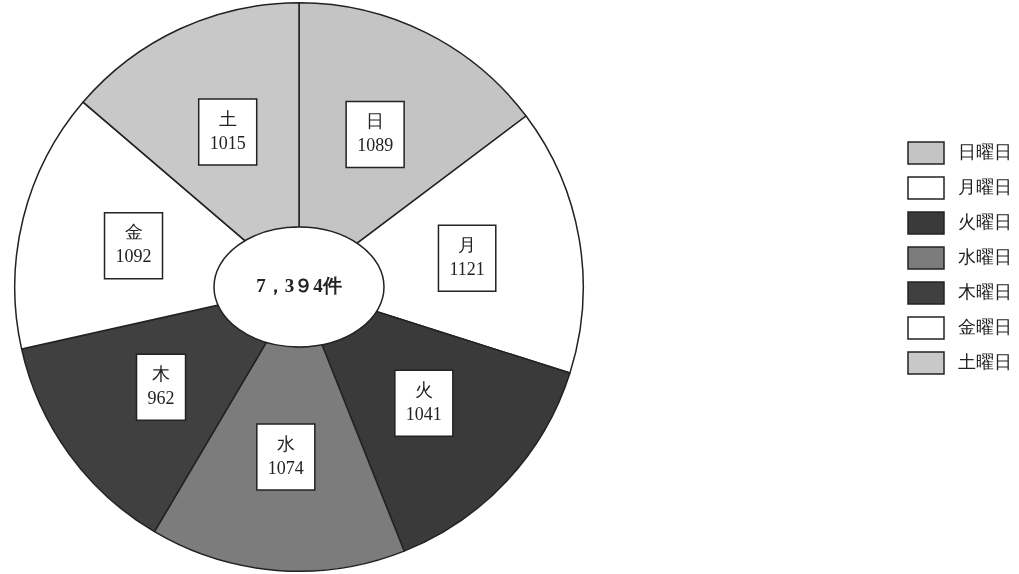 The height and width of the screenshot is (574, 1019). Describe the element at coordinates (227, 130) in the screenshot. I see `data-label: 土 1015` at that location.